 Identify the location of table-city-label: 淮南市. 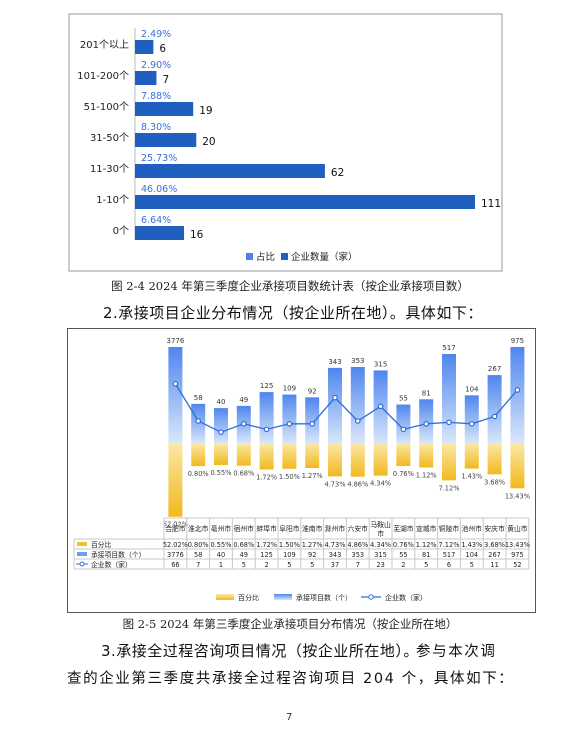
(312, 528).